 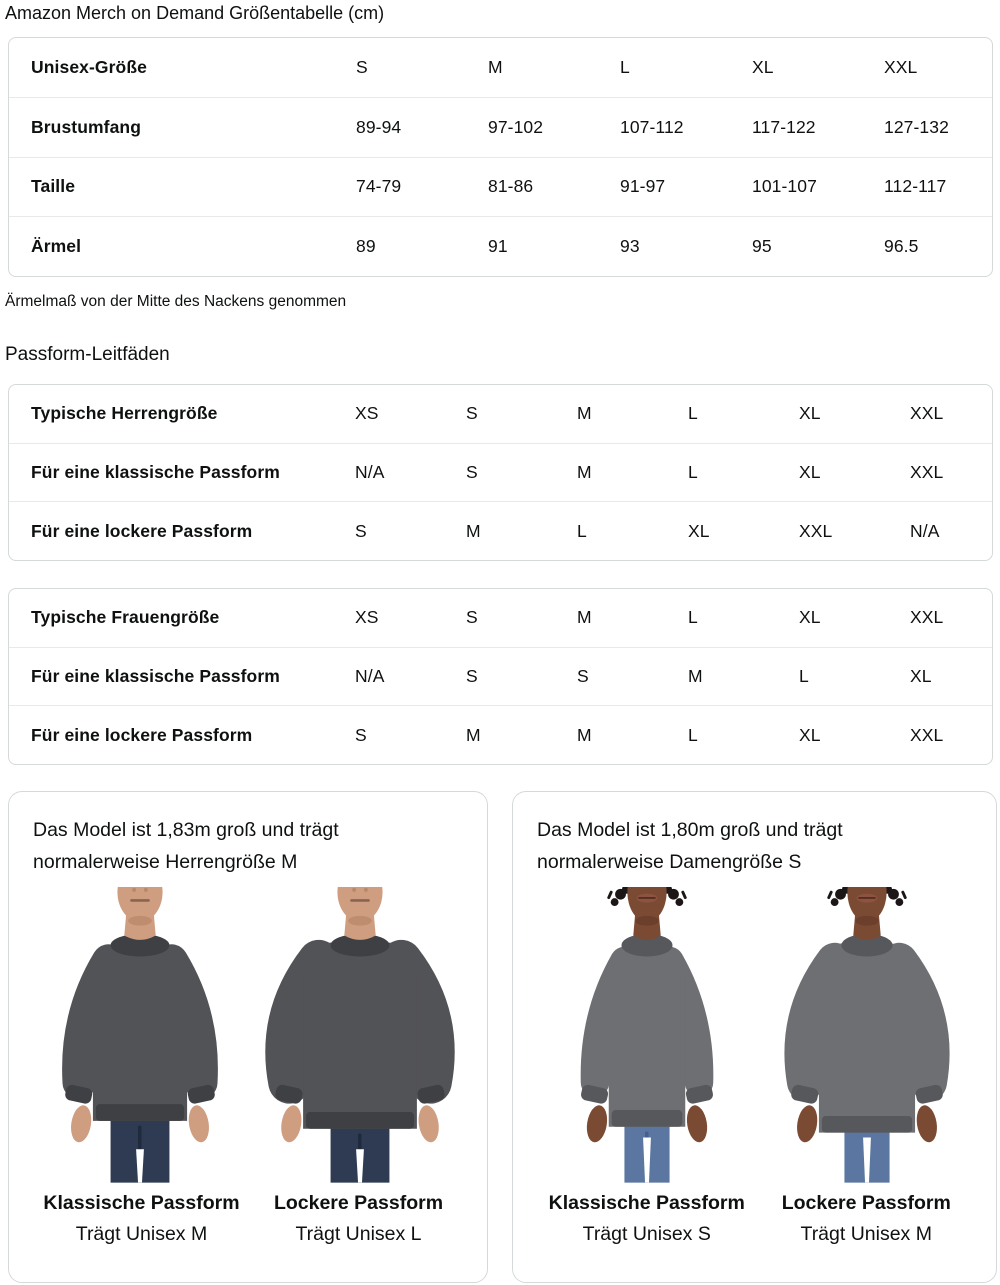 I want to click on table-row: Unisex-Größe S M L XL XXL, so click(x=500, y=67).